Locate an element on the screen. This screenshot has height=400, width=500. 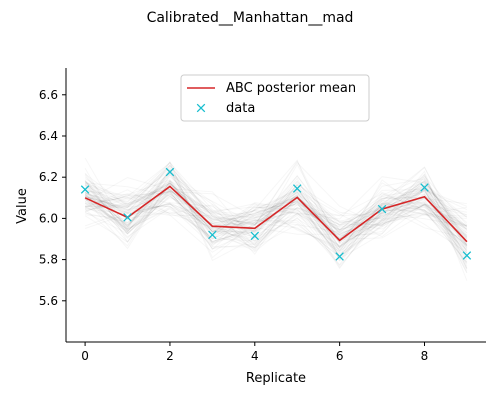
x-tick-label: 8 is located at coordinates (425, 356).